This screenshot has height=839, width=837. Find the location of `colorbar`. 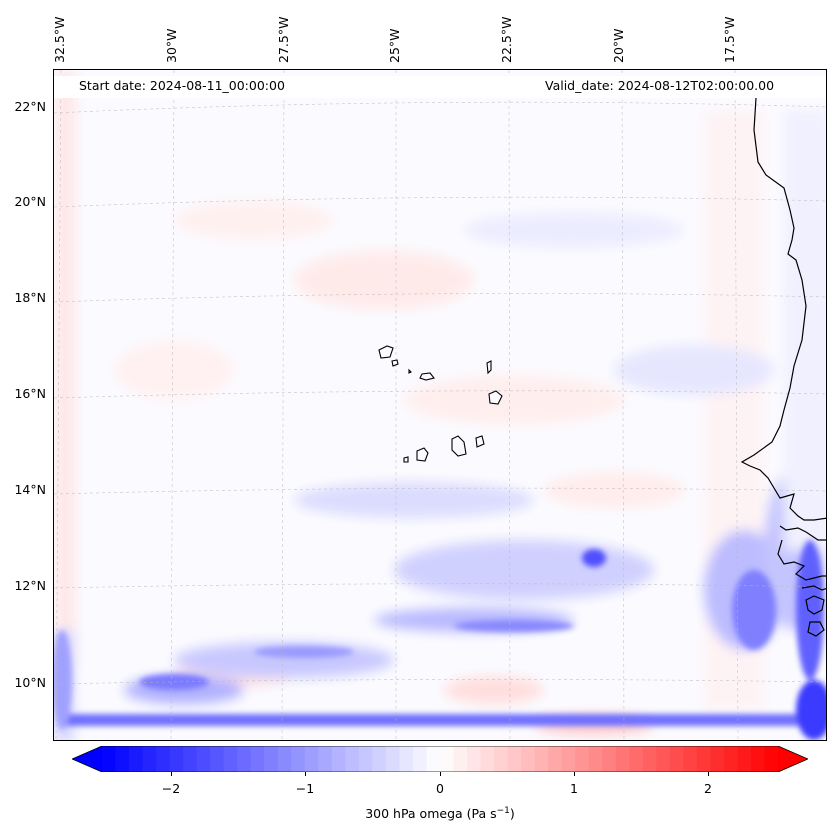

colorbar is located at coordinates (440, 759).